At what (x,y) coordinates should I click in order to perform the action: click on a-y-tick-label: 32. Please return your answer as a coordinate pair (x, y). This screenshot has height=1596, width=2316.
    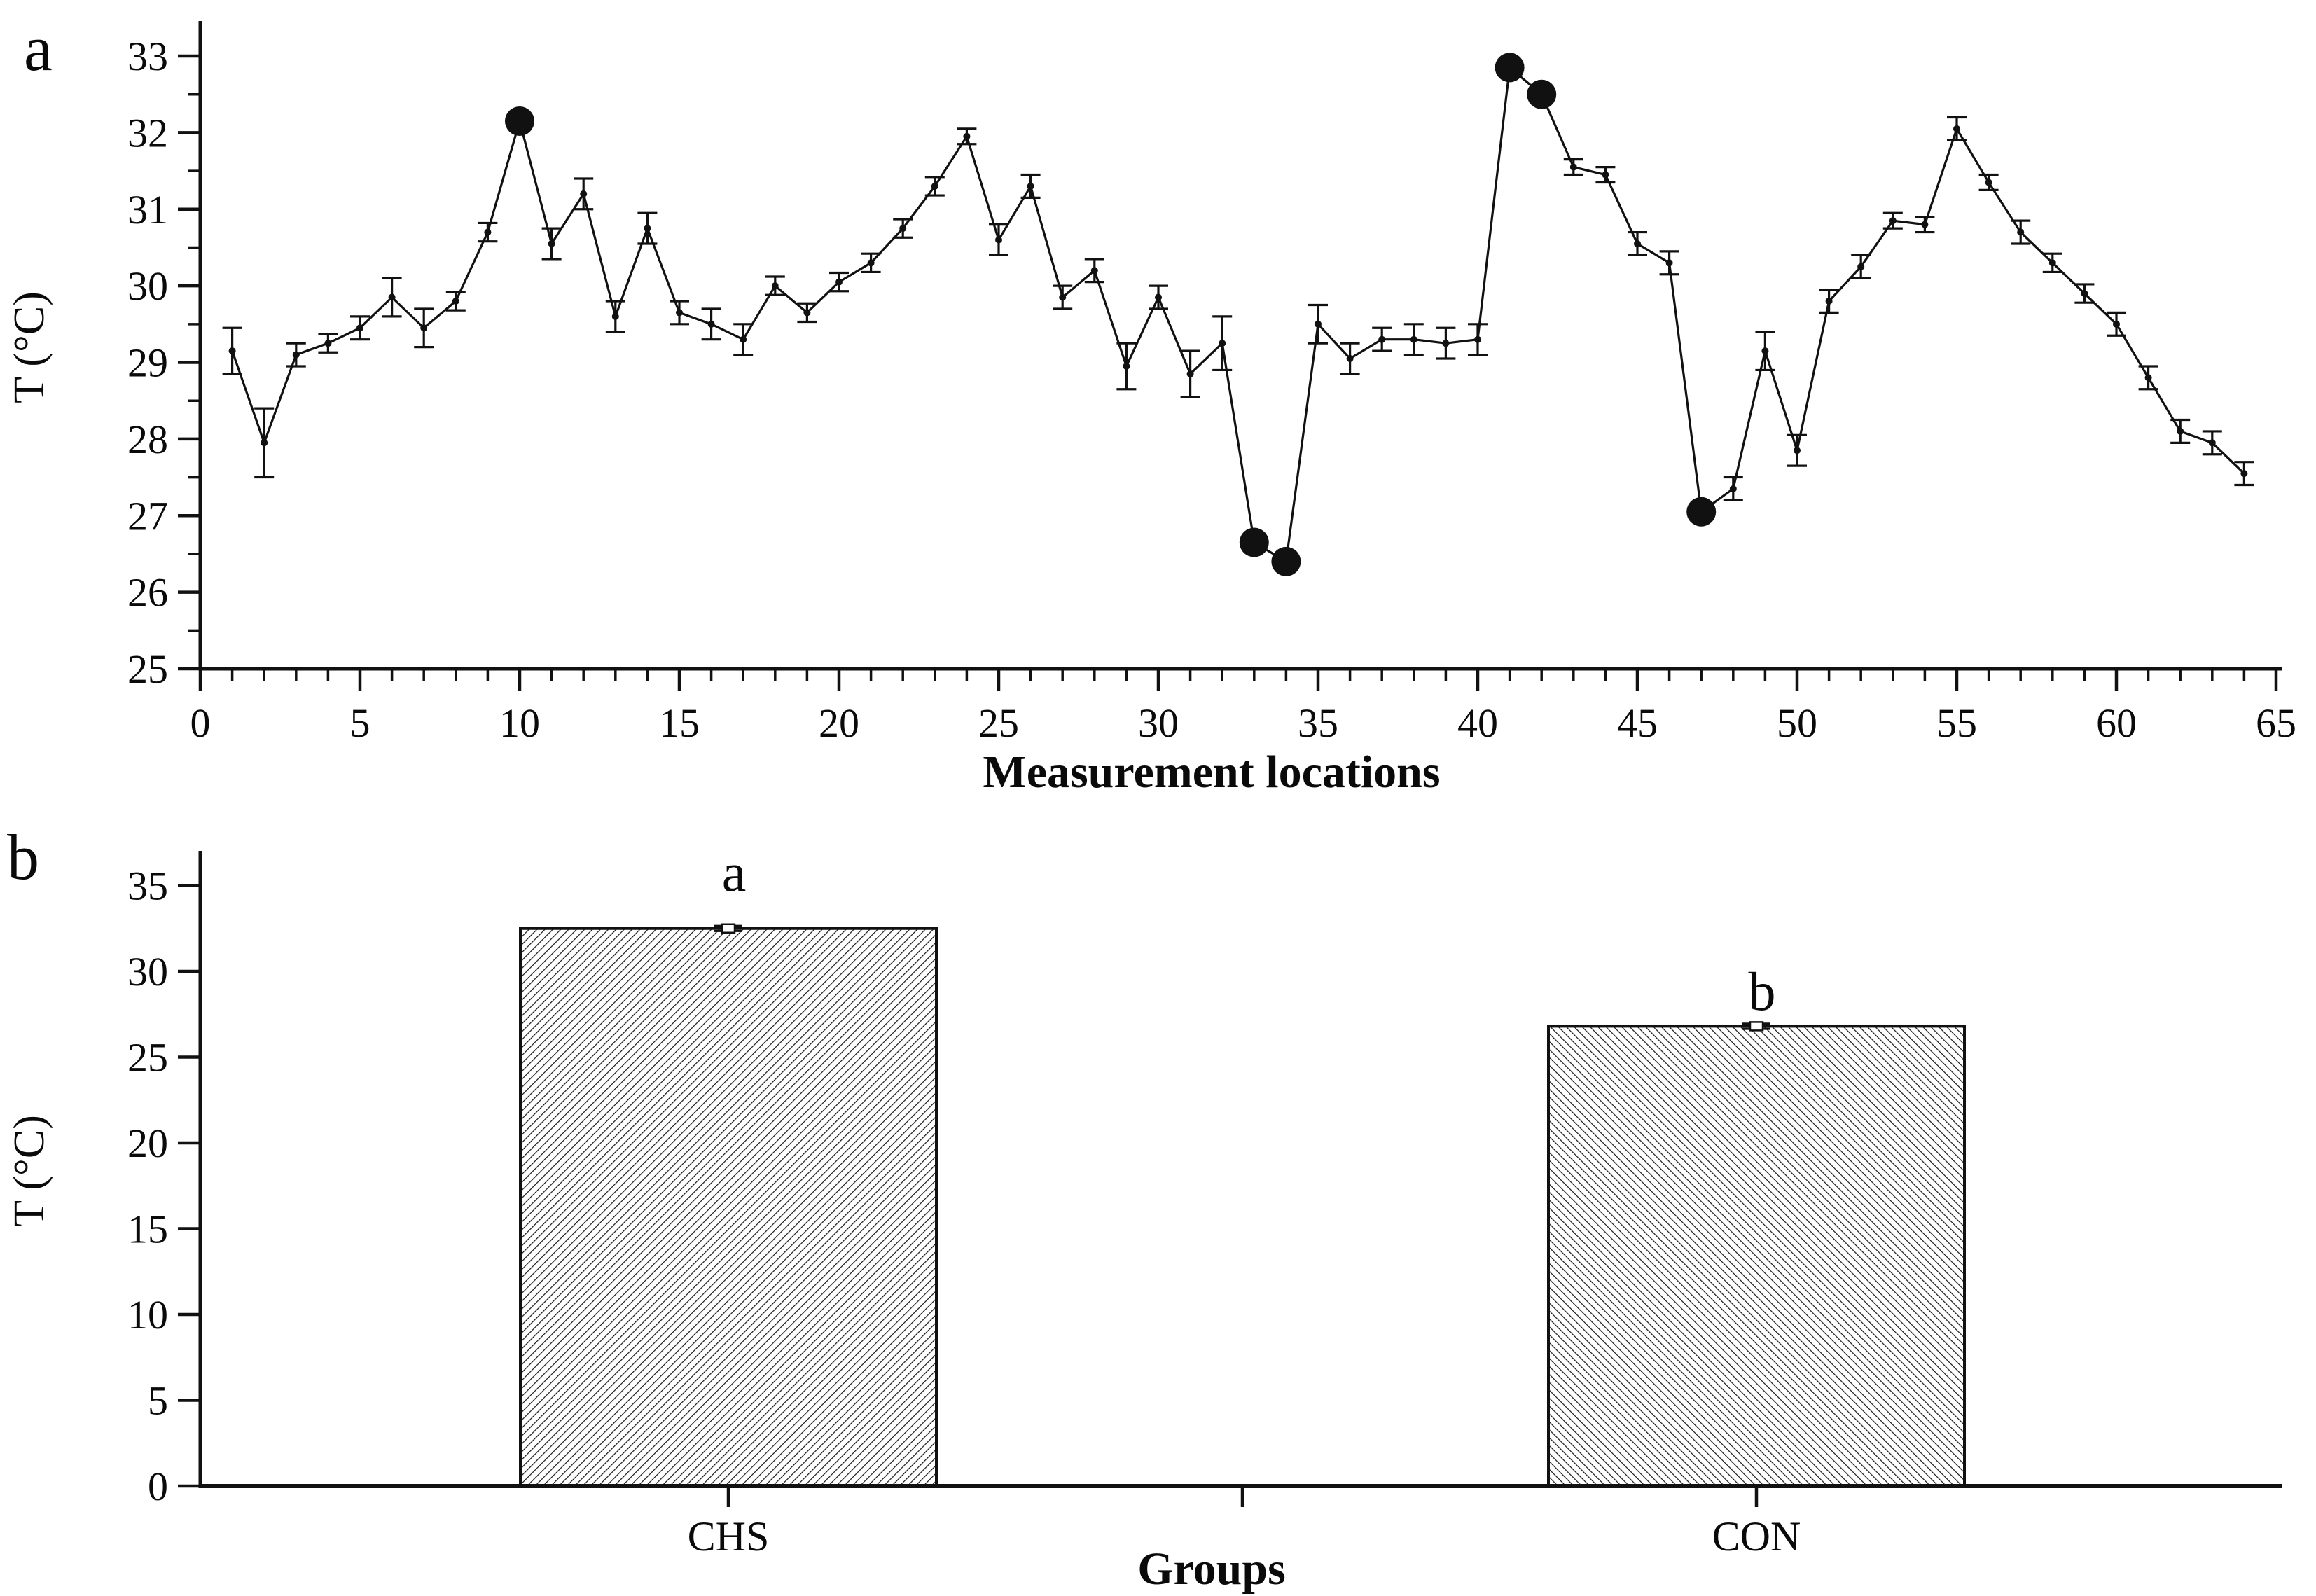
    Looking at the image, I should click on (147, 132).